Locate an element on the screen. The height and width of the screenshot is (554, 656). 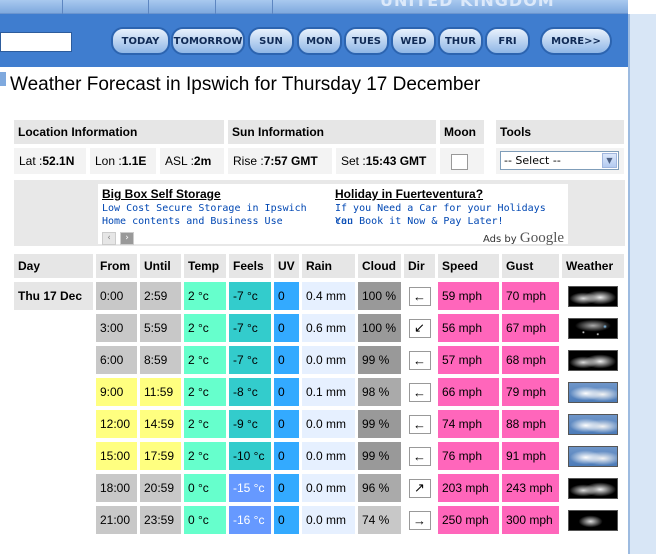
set-label: Set : is located at coordinates (353, 161).